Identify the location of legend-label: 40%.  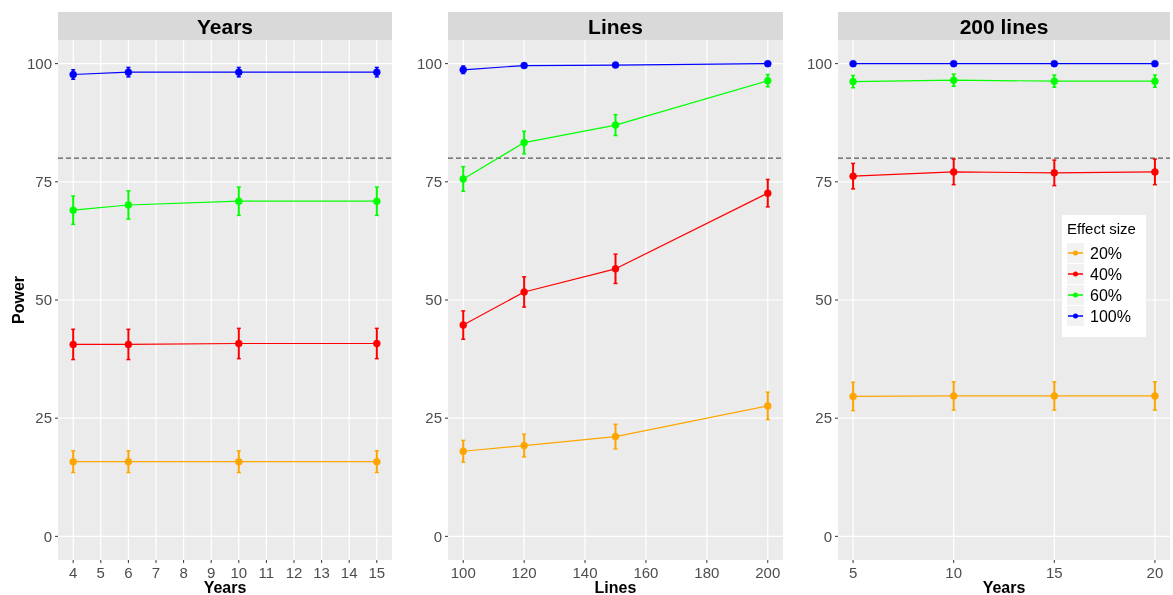
(1106, 274).